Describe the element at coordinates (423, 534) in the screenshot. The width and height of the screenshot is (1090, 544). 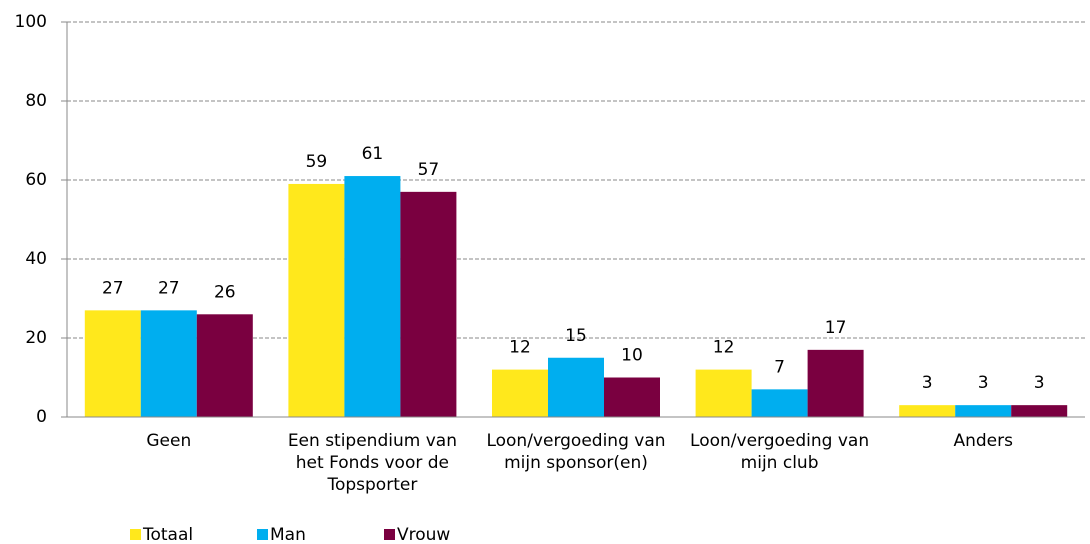
I see `legend-label: Vrouw` at that location.